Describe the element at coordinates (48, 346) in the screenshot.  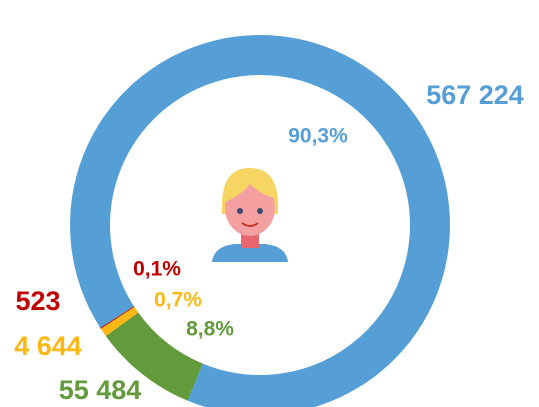
I see `value-label: 4 644` at that location.